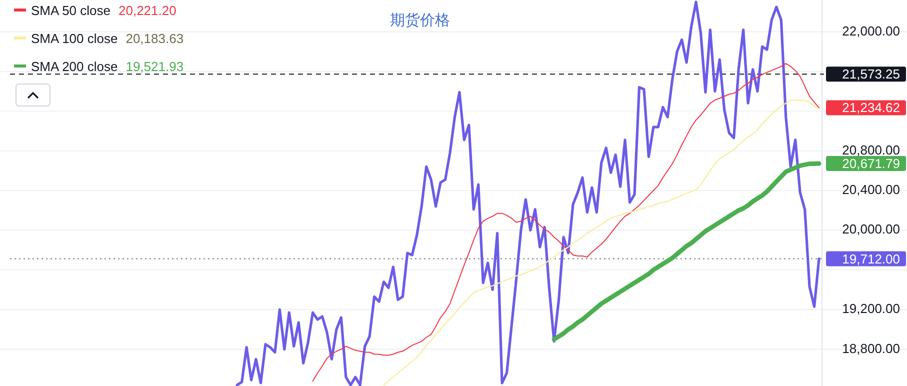 The image size is (907, 386). I want to click on legend-label: SMA 50 close, so click(70, 10).